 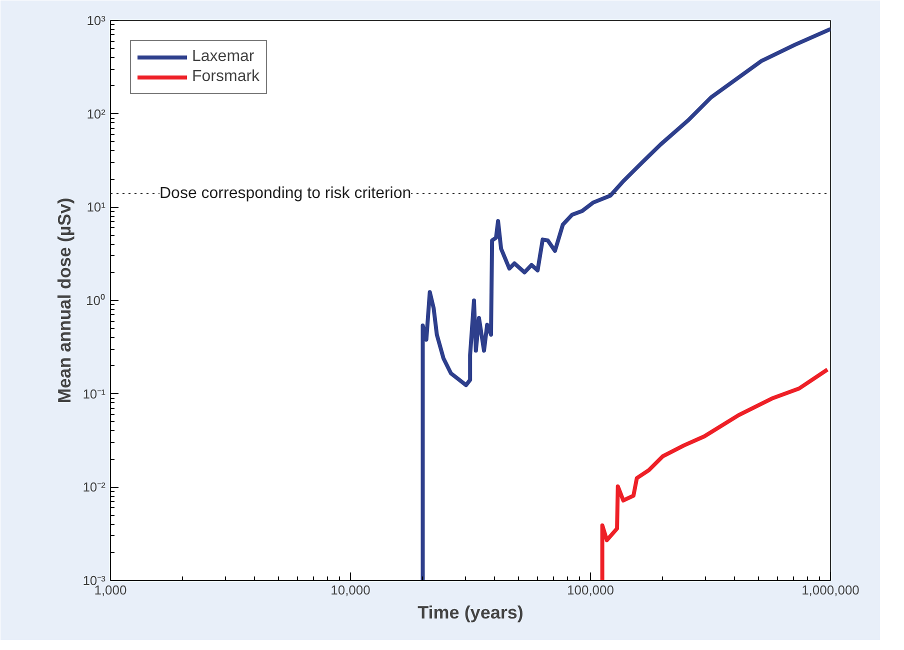 What do you see at coordinates (94, 394) in the screenshot?
I see `y-tick-label: 10⁻¹` at bounding box center [94, 394].